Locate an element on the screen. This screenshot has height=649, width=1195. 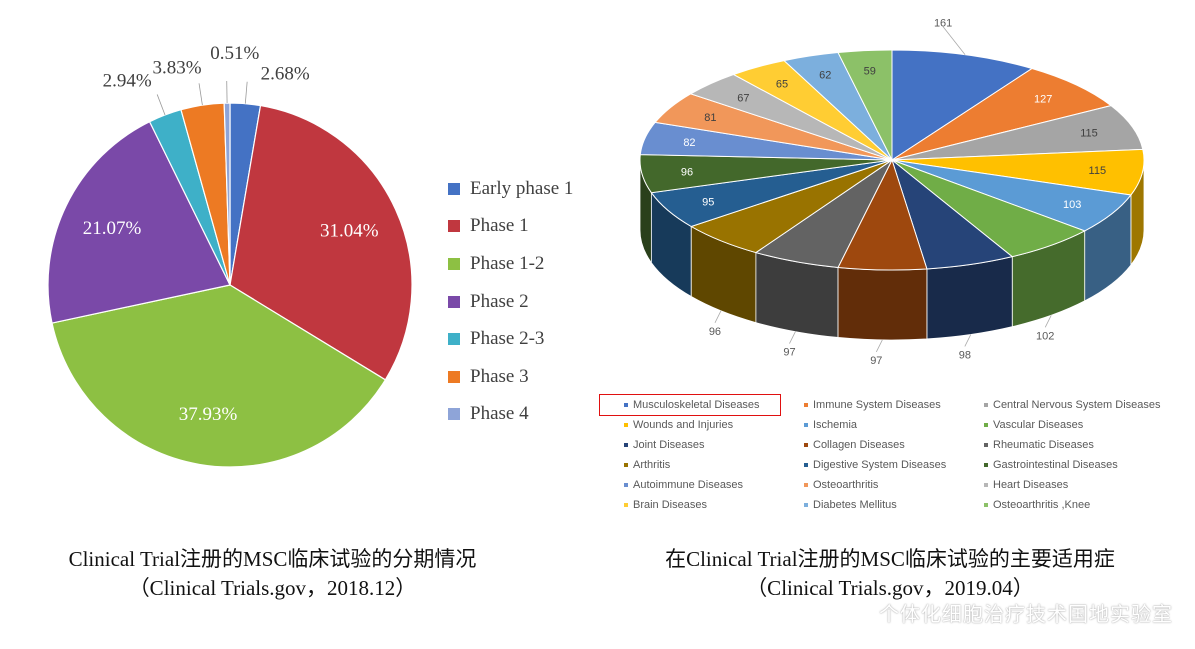
legend-item-phase-4: Phase 4 is located at coordinates (510, 415).